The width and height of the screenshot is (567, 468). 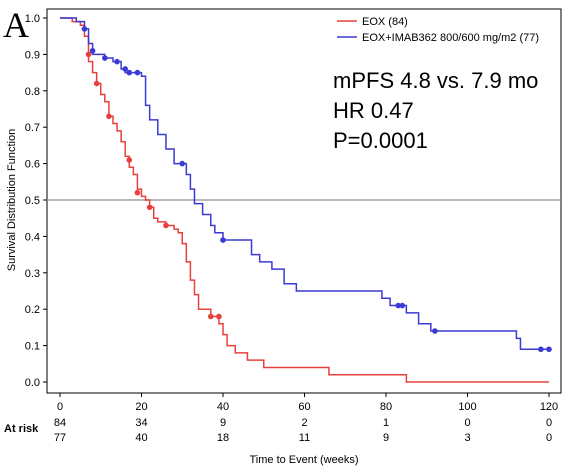 What do you see at coordinates (60, 438) in the screenshot?
I see `at-risk-count: 77` at bounding box center [60, 438].